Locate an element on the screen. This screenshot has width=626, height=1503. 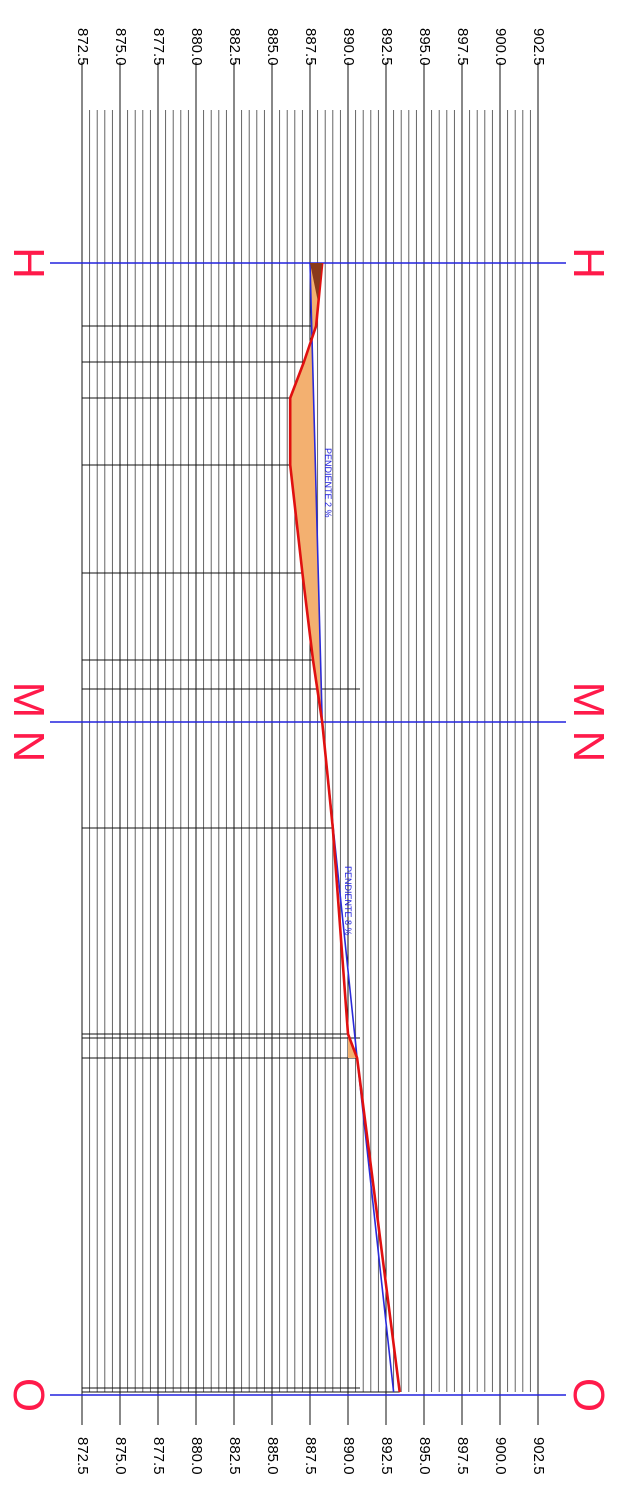
elevation-tick-label-top: 880.0 is located at coordinates (196, 47).